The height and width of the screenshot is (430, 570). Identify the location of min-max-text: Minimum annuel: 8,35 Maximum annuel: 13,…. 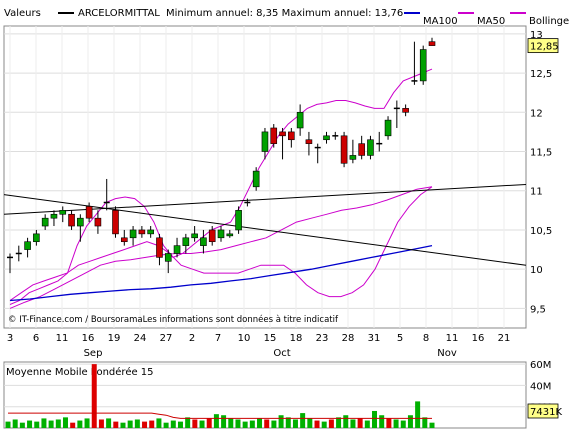
(285, 13).